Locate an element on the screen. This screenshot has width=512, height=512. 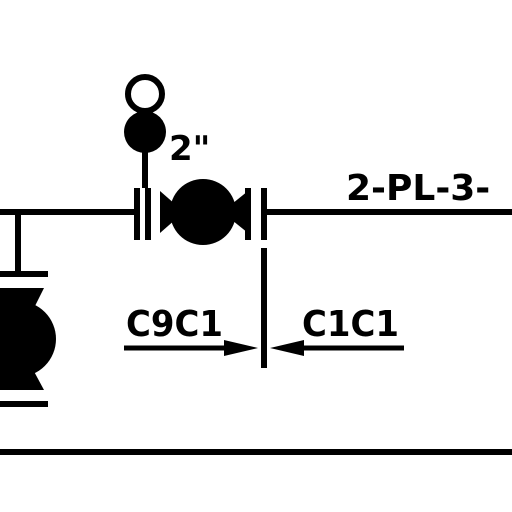
gate-valve is located at coordinates (204, 212).